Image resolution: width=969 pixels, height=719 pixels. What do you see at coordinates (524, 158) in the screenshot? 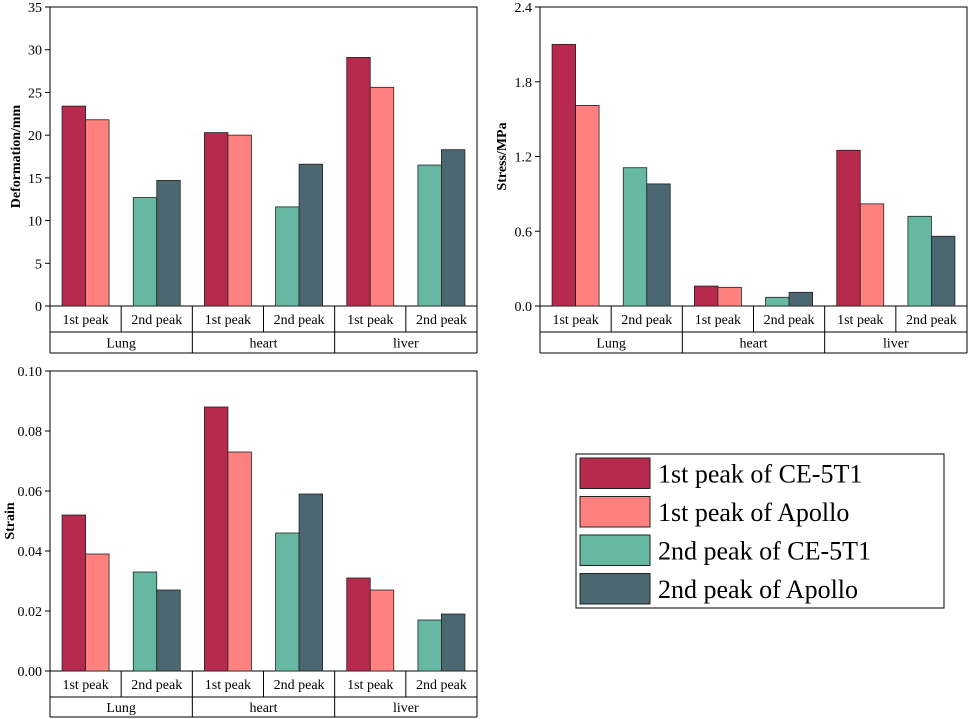
I see `y-tick-label: 1.2` at bounding box center [524, 158].